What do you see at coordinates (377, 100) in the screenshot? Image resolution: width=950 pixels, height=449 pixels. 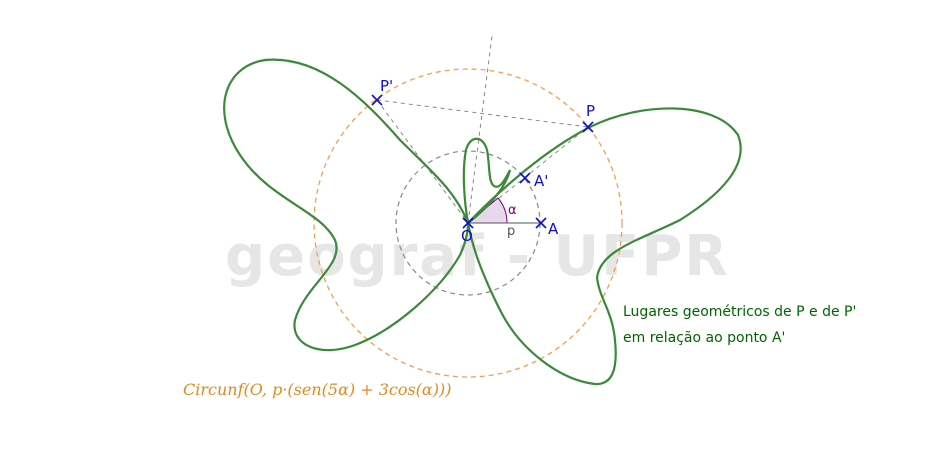 I see `point-P-prime-marker` at bounding box center [377, 100].